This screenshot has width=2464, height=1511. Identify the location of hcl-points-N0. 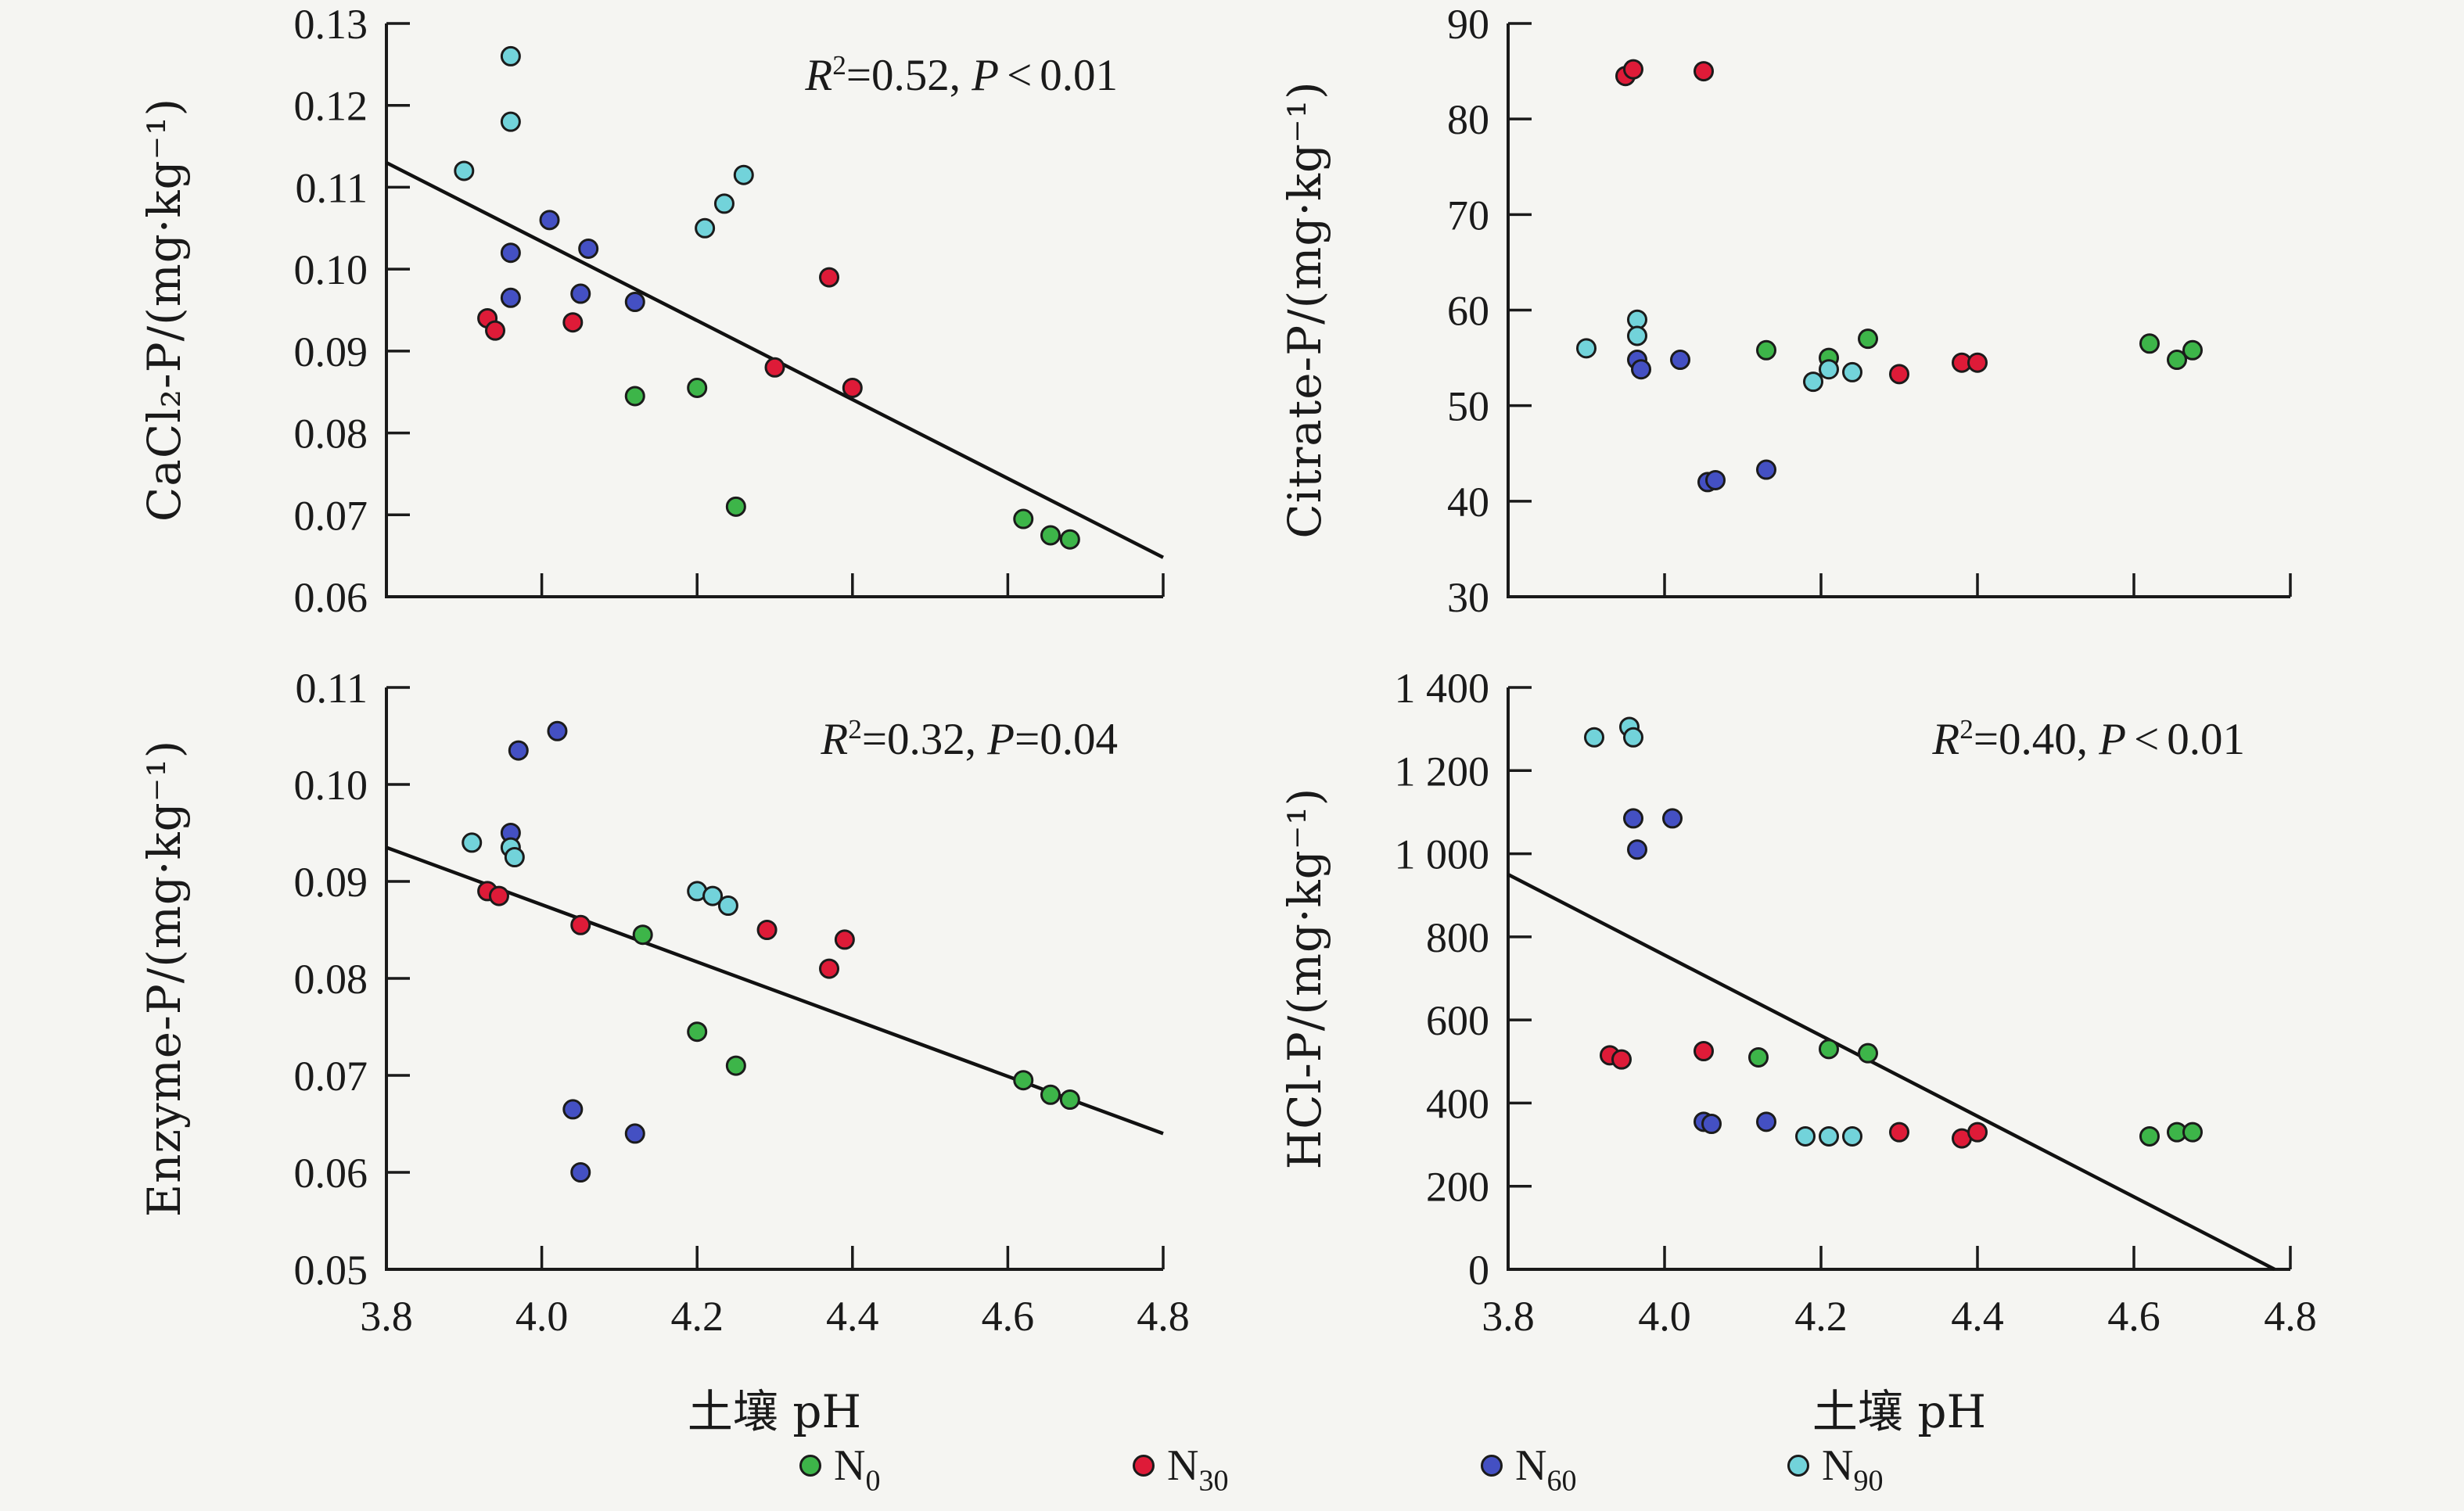
(1975, 1093).